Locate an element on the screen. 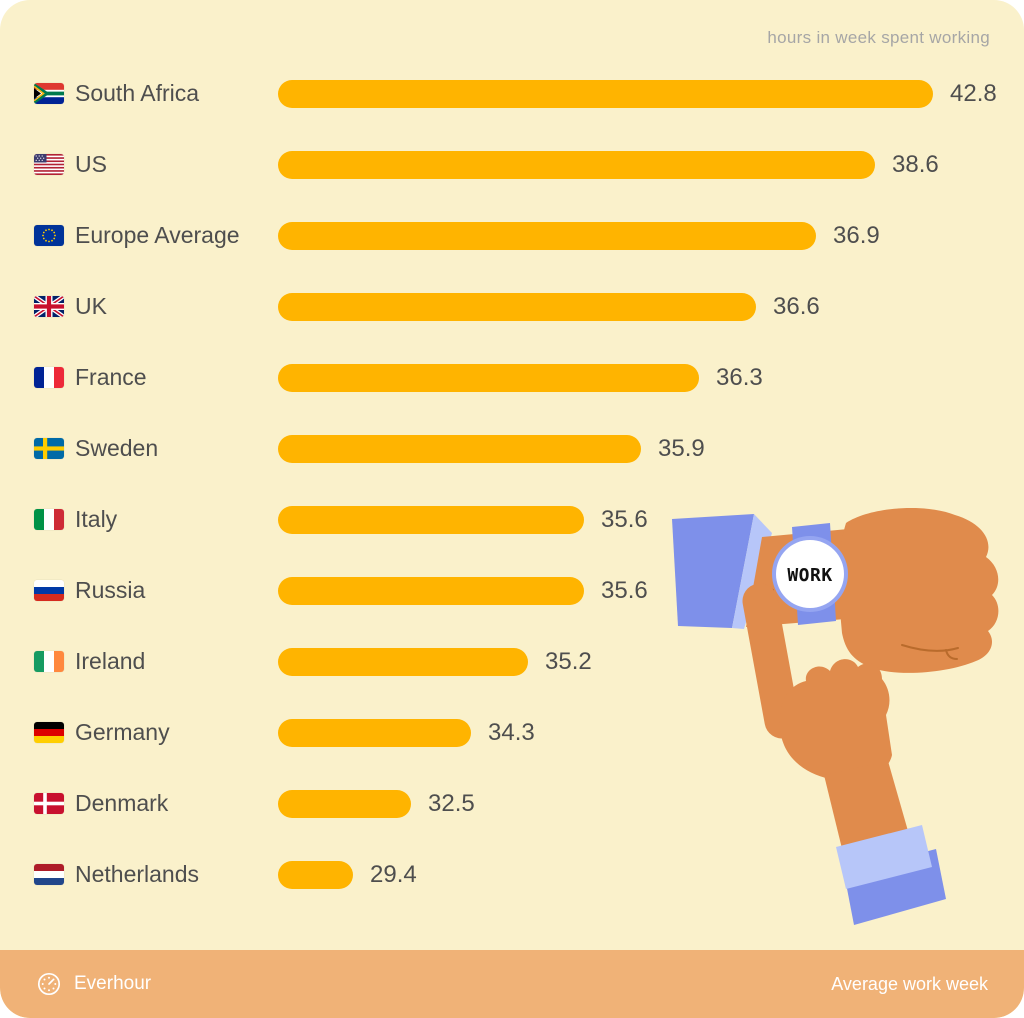  chart-row: Europe Average 36.9 is located at coordinates (512, 235).